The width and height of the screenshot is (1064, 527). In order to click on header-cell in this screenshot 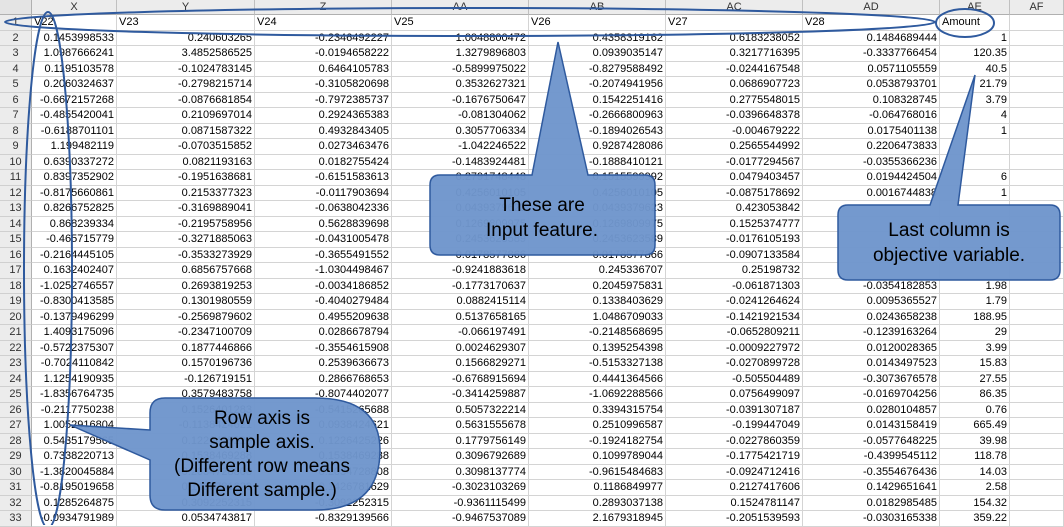, I will do `click(1037, 23)`.